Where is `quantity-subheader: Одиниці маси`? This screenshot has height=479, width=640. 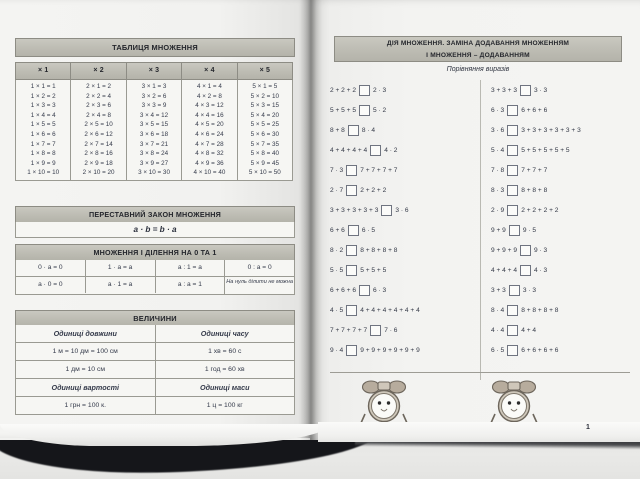 quantity-subheader: Одиниці маси is located at coordinates (224, 387).